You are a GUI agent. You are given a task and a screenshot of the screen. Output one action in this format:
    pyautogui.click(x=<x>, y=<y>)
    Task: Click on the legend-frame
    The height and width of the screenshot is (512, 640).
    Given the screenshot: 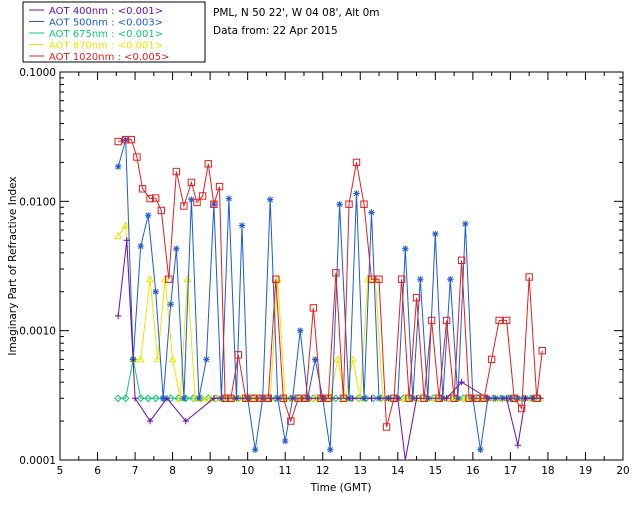 What is the action you would take?
    pyautogui.click(x=114, y=32)
    